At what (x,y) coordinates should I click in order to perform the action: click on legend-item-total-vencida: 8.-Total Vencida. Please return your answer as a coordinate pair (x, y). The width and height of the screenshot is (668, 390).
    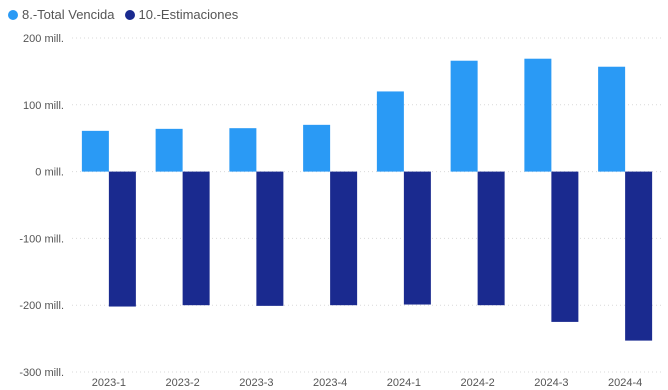
    Looking at the image, I should click on (61, 14).